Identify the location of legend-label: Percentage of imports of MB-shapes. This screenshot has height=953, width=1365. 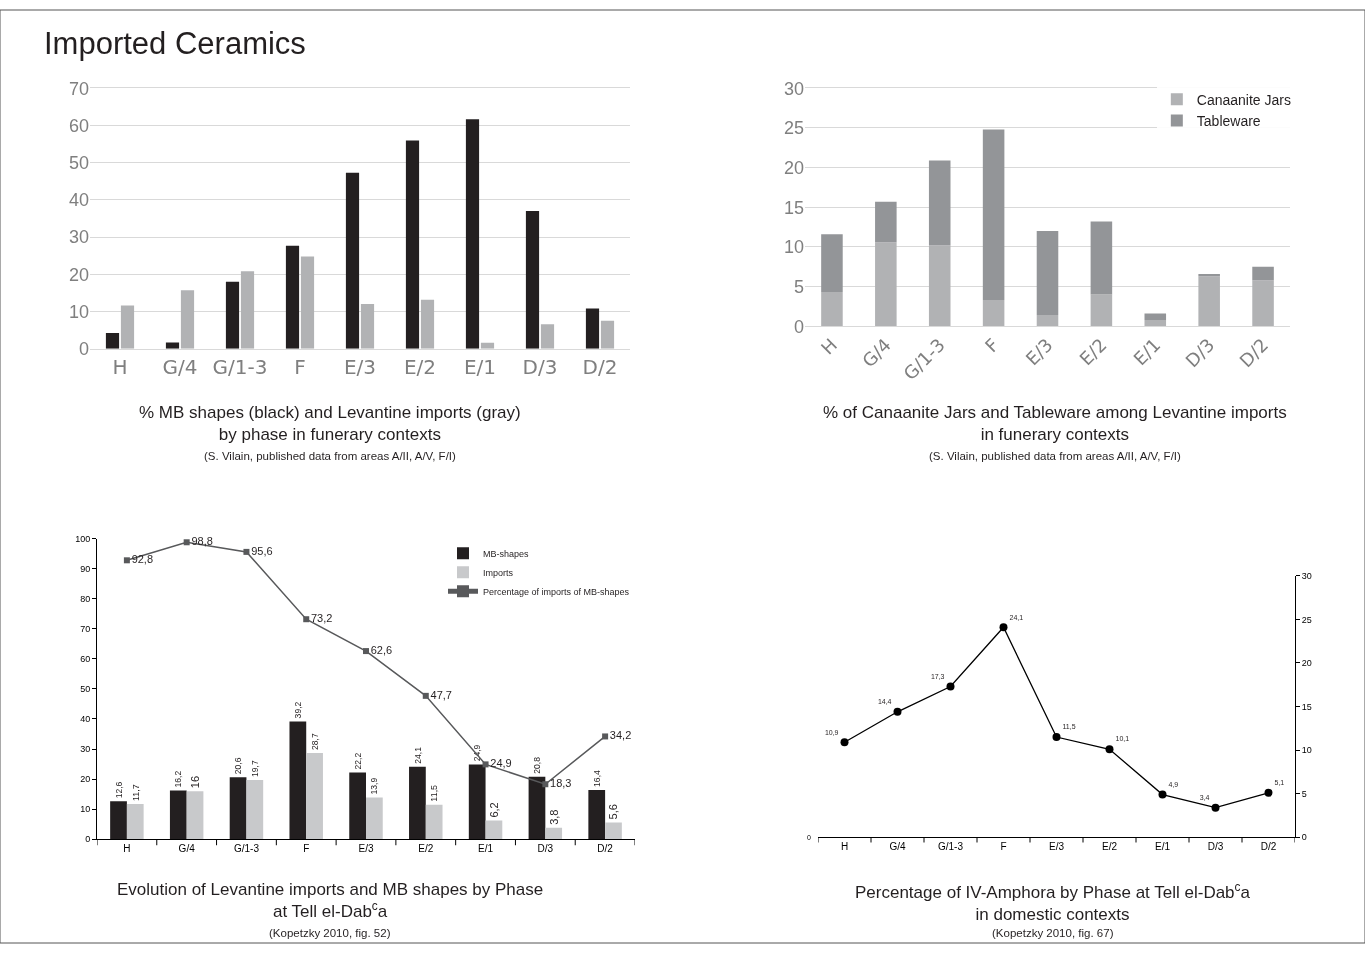
(556, 591).